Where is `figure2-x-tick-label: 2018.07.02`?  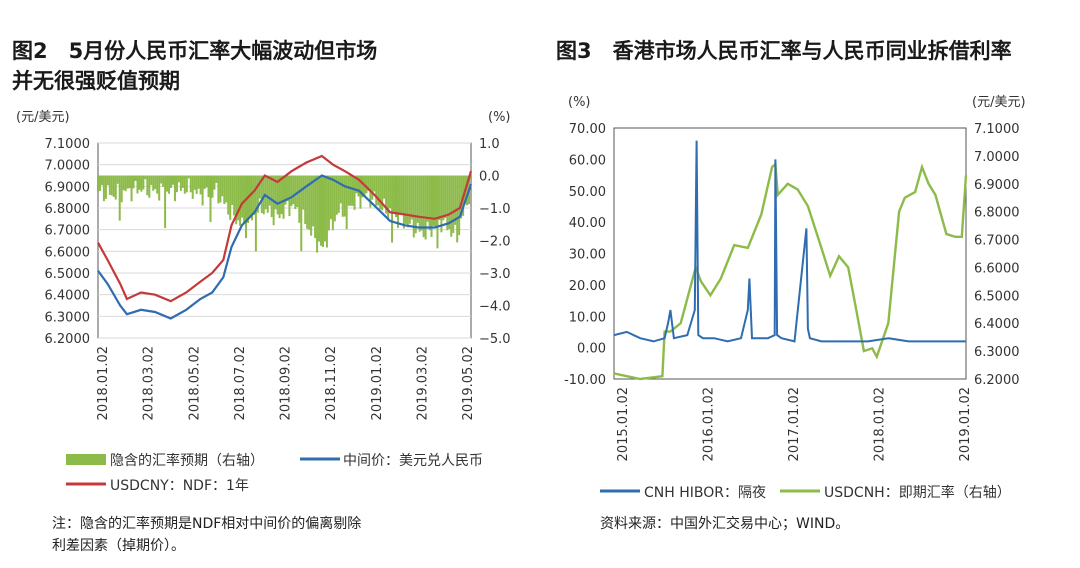
figure2-x-tick-label: 2018.07.02 is located at coordinates (240, 383).